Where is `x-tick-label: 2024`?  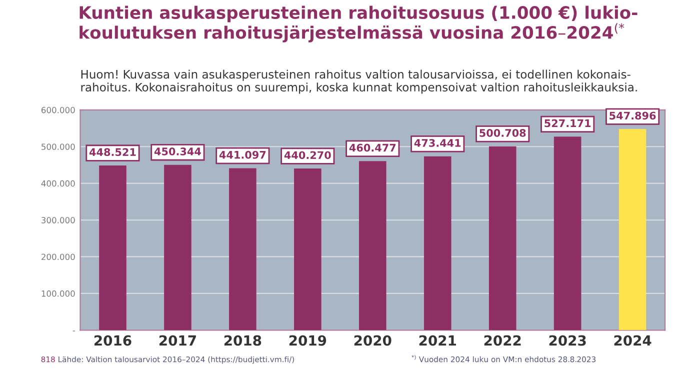 x-tick-label: 2024 is located at coordinates (633, 340).